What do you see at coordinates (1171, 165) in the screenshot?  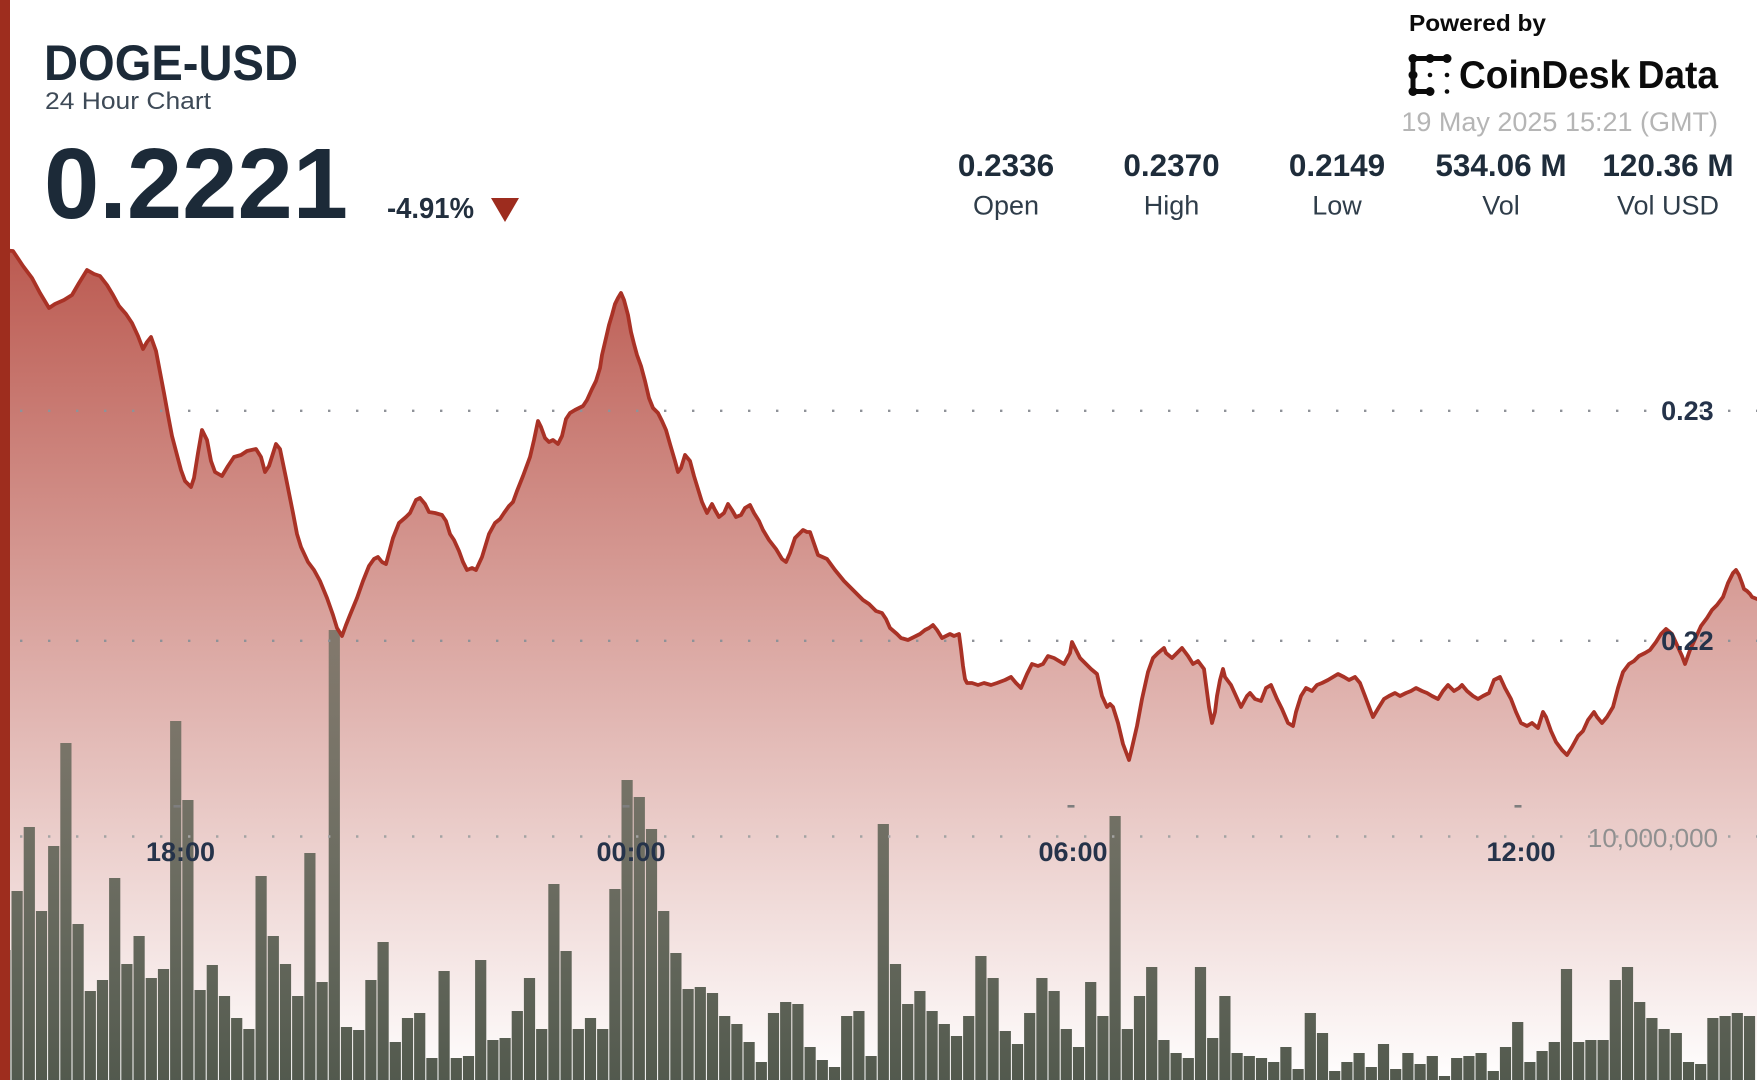 I see `svg-text: 0.2370` at bounding box center [1171, 165].